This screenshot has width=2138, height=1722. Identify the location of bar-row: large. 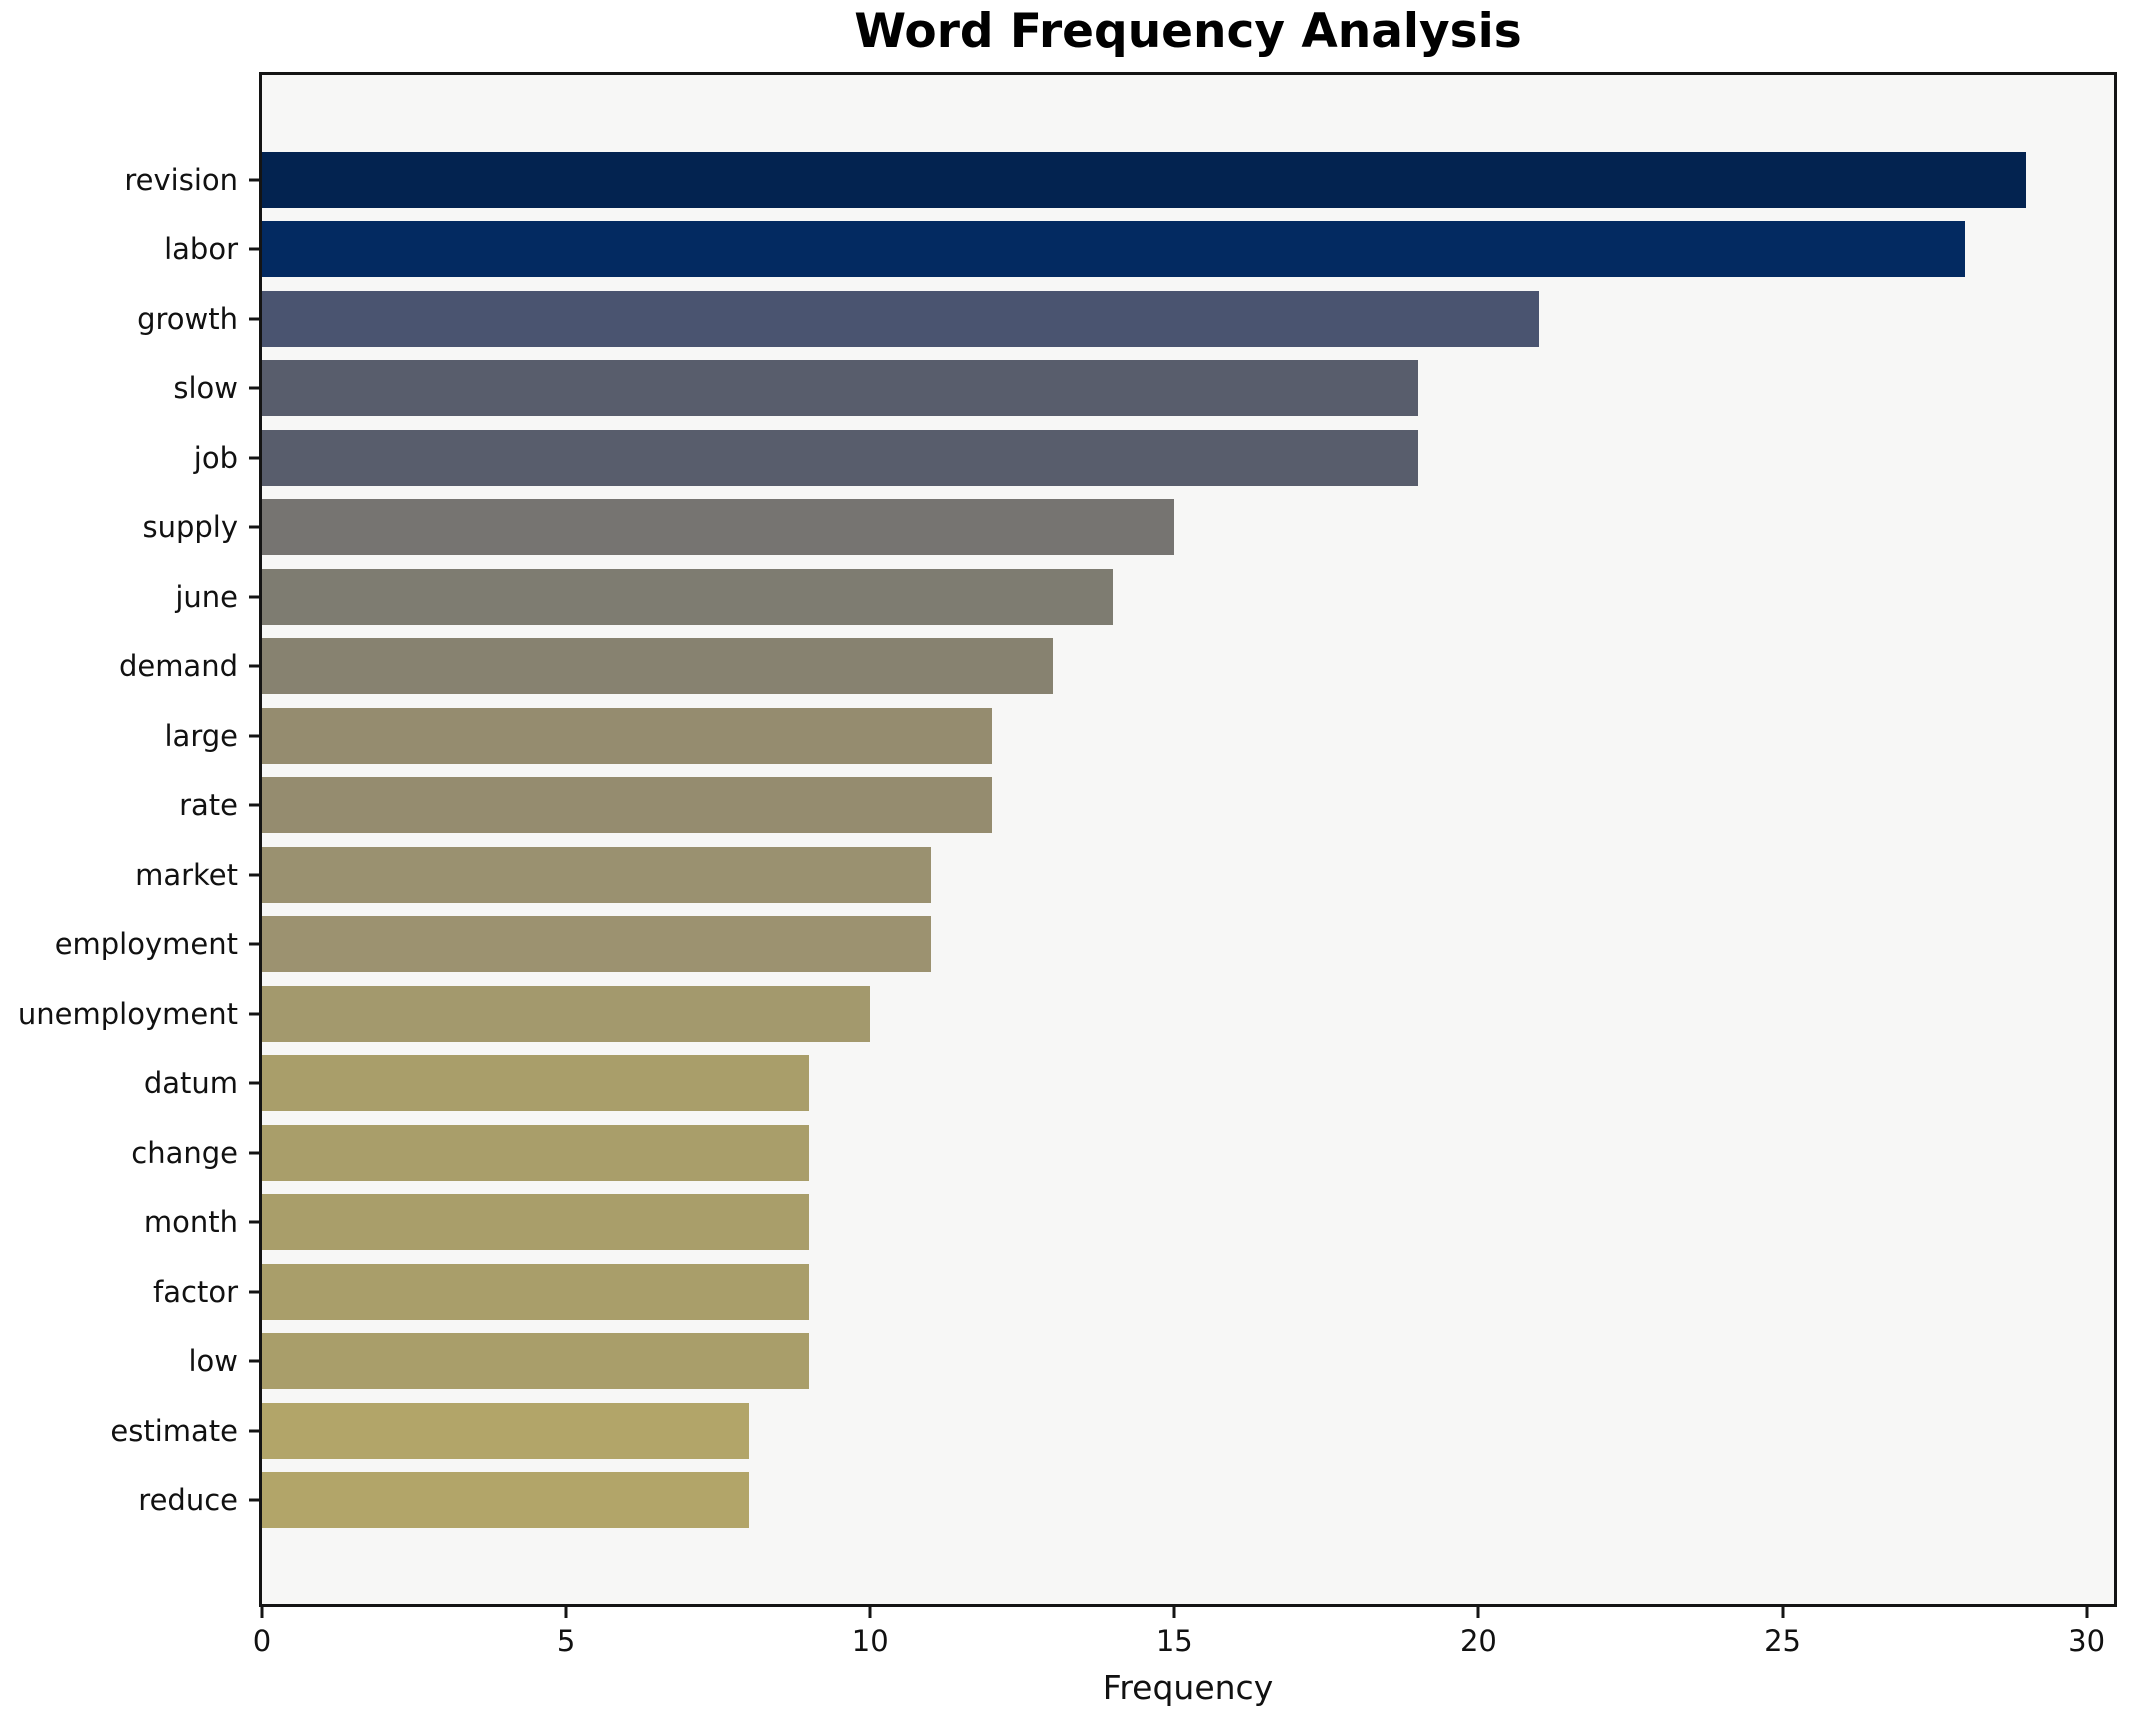
(1139, 736).